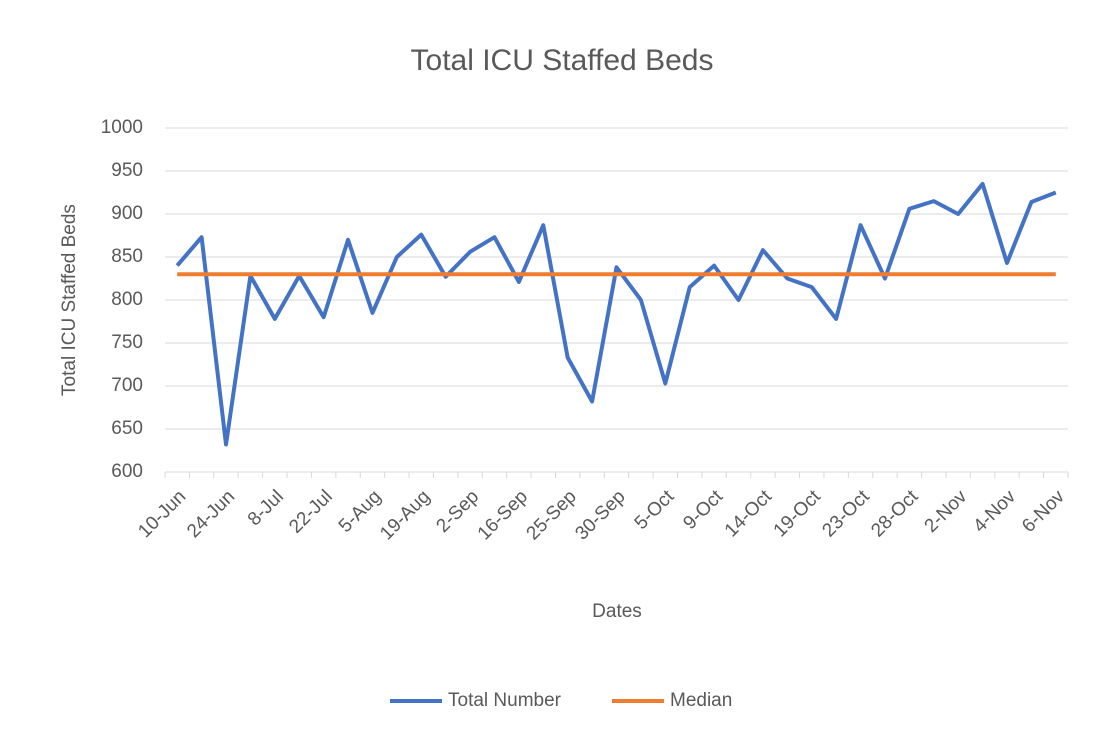 The image size is (1120, 750). What do you see at coordinates (127, 170) in the screenshot?
I see `y-tick-label: 950` at bounding box center [127, 170].